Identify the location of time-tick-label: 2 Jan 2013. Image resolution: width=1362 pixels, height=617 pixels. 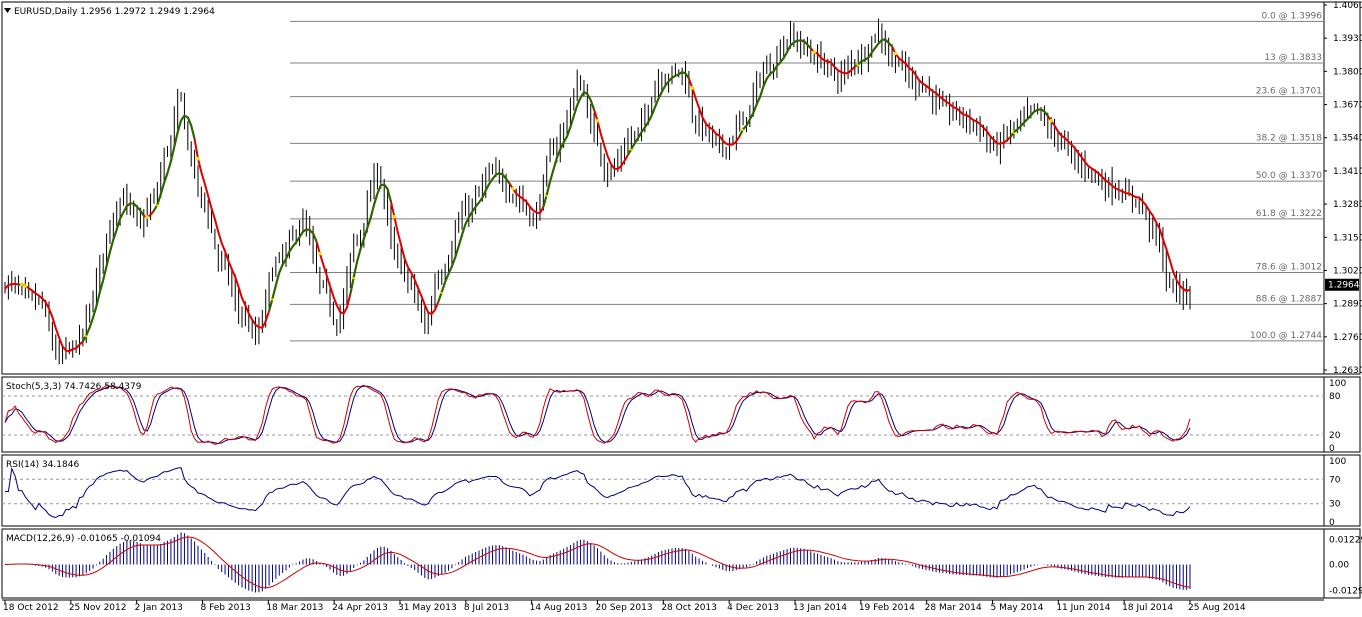
(159, 608).